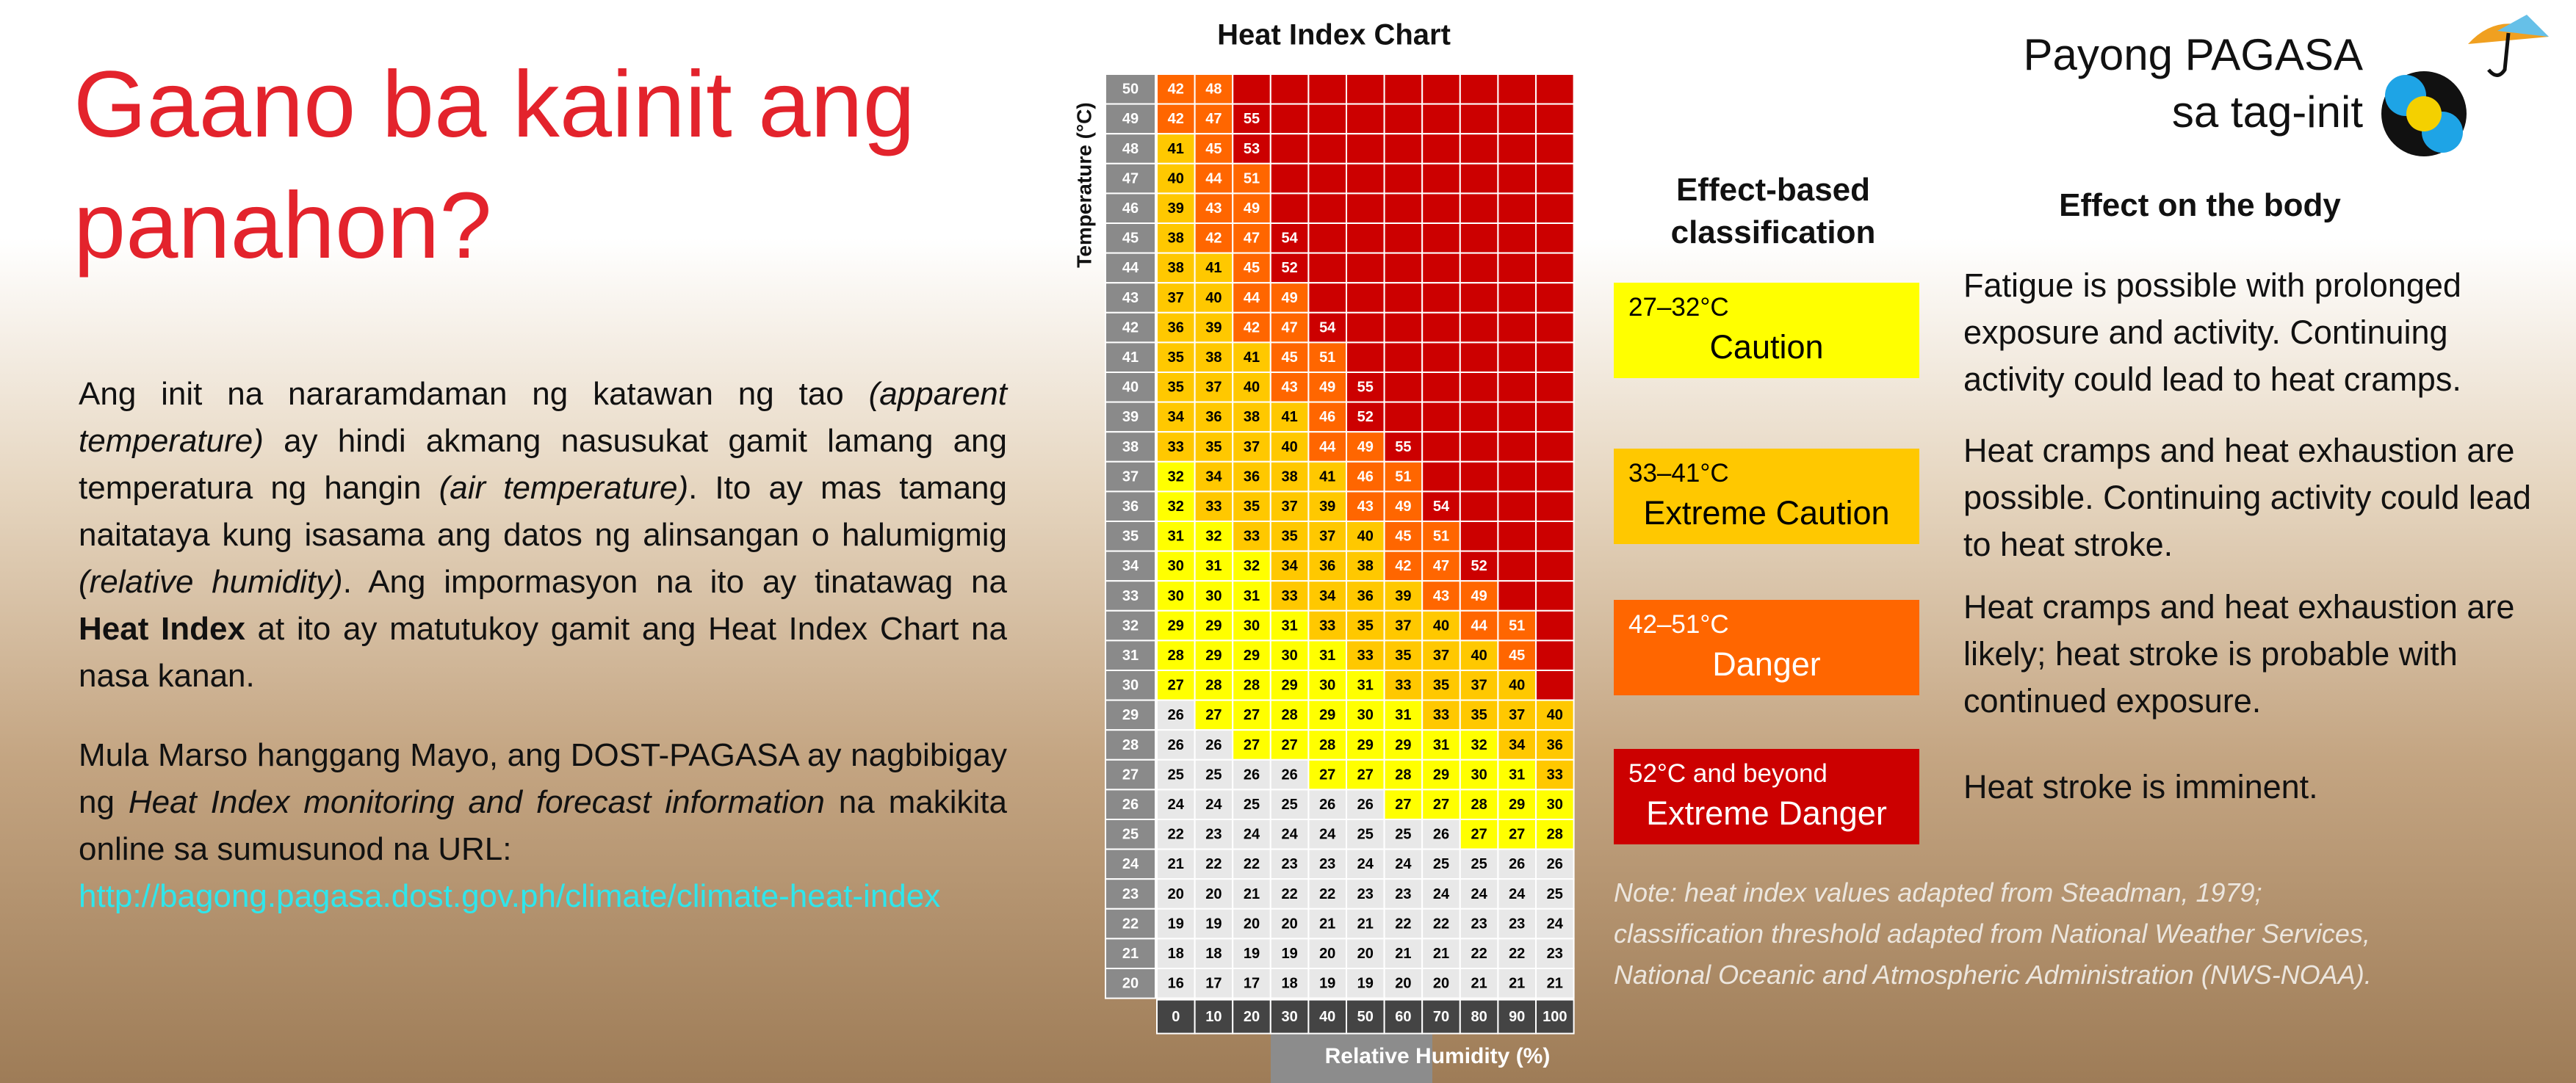  I want to click on heat-value: 23, so click(1213, 835).